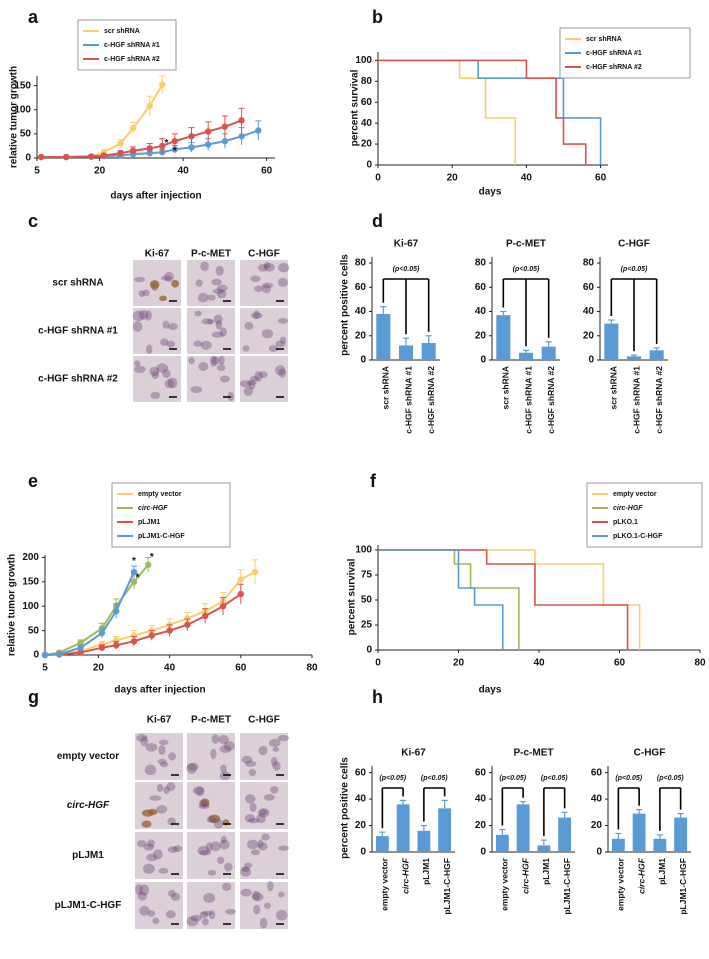  I want to click on x-tick-label: 5, so click(37, 171).